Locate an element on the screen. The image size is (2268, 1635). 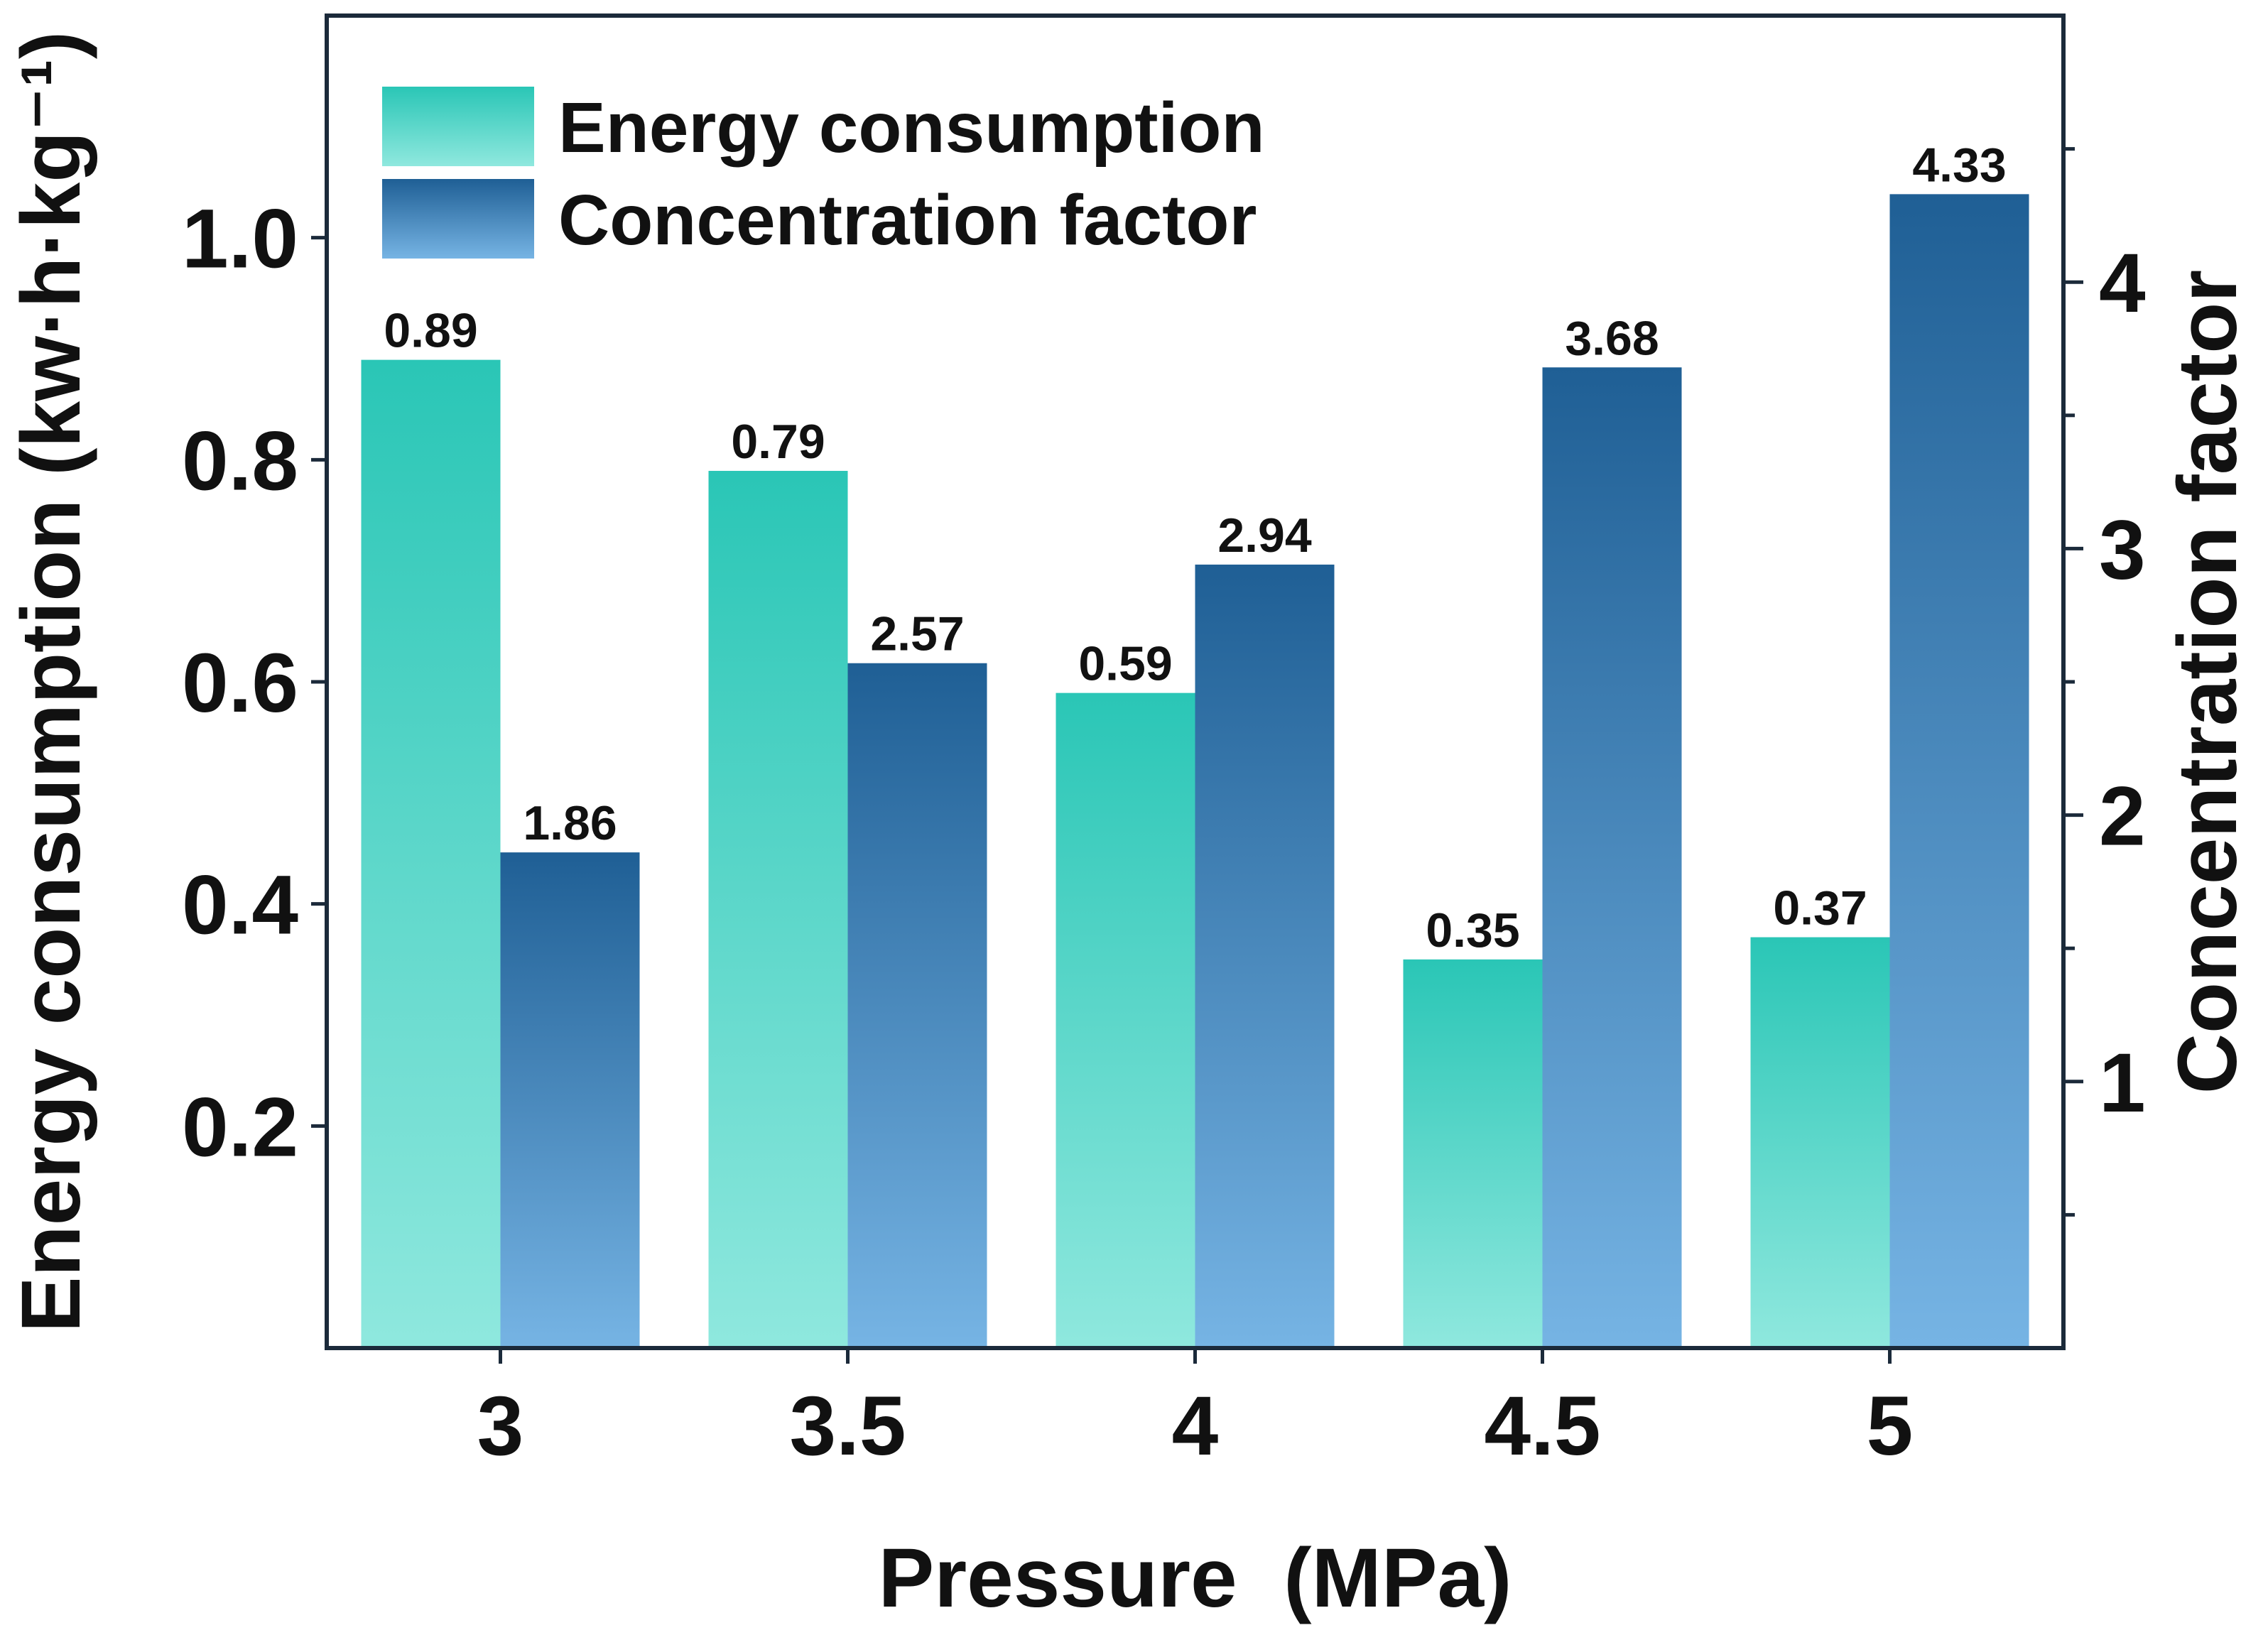
left-y-tick-label-2: 0.6 is located at coordinates (240, 683).